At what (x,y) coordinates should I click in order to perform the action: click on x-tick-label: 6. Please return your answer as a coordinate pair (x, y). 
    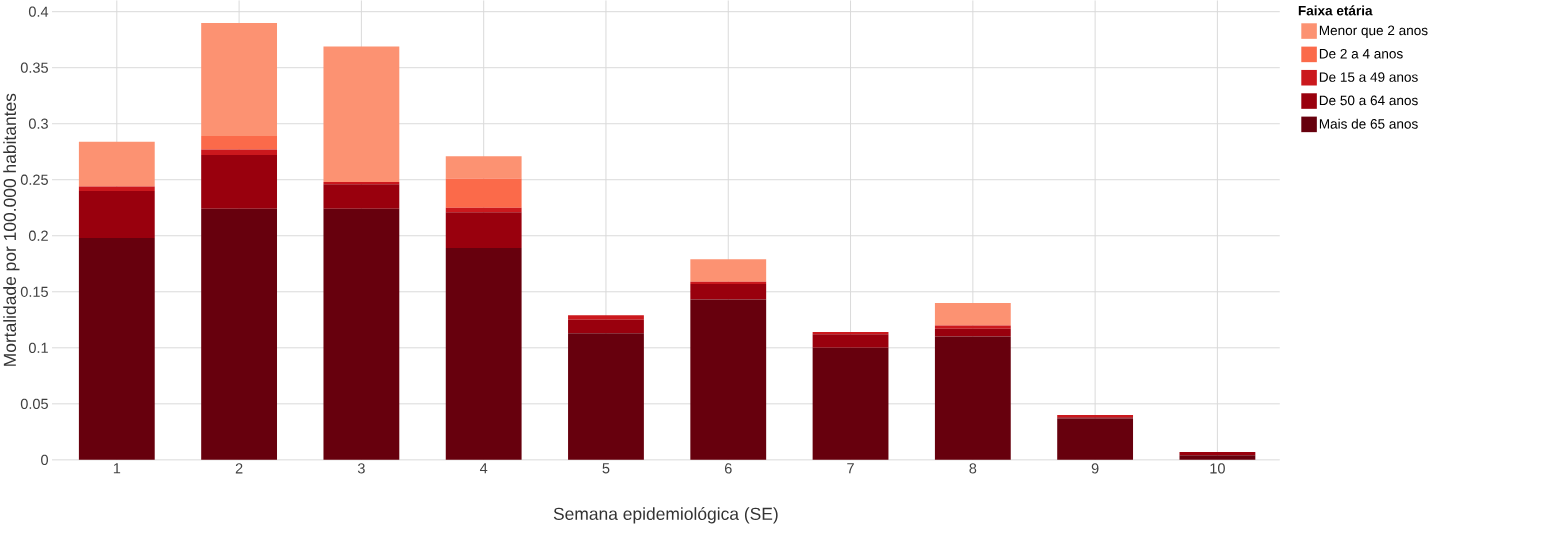
    Looking at the image, I should click on (728, 468).